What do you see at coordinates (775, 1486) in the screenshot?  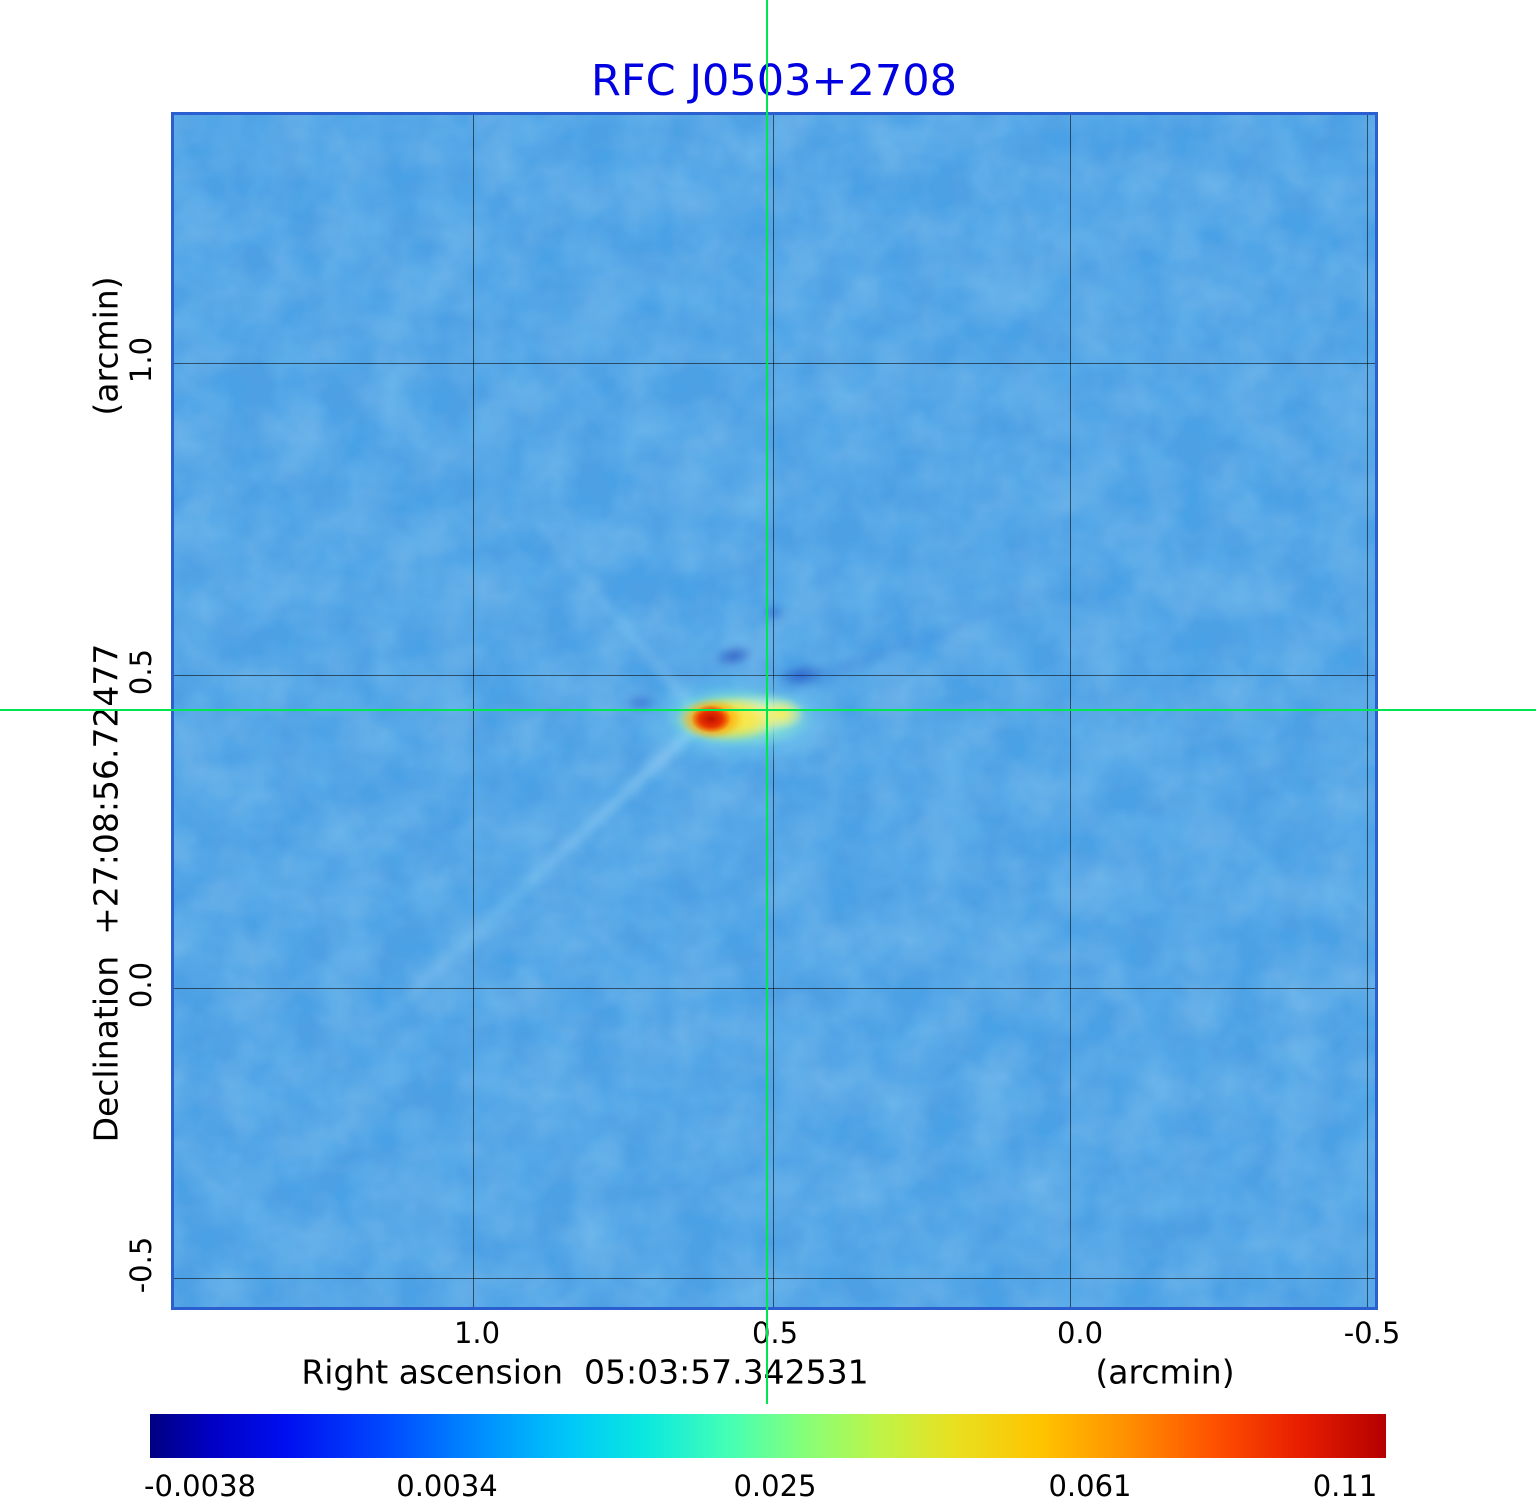 I see `colorbar-label-2: 0.025` at bounding box center [775, 1486].